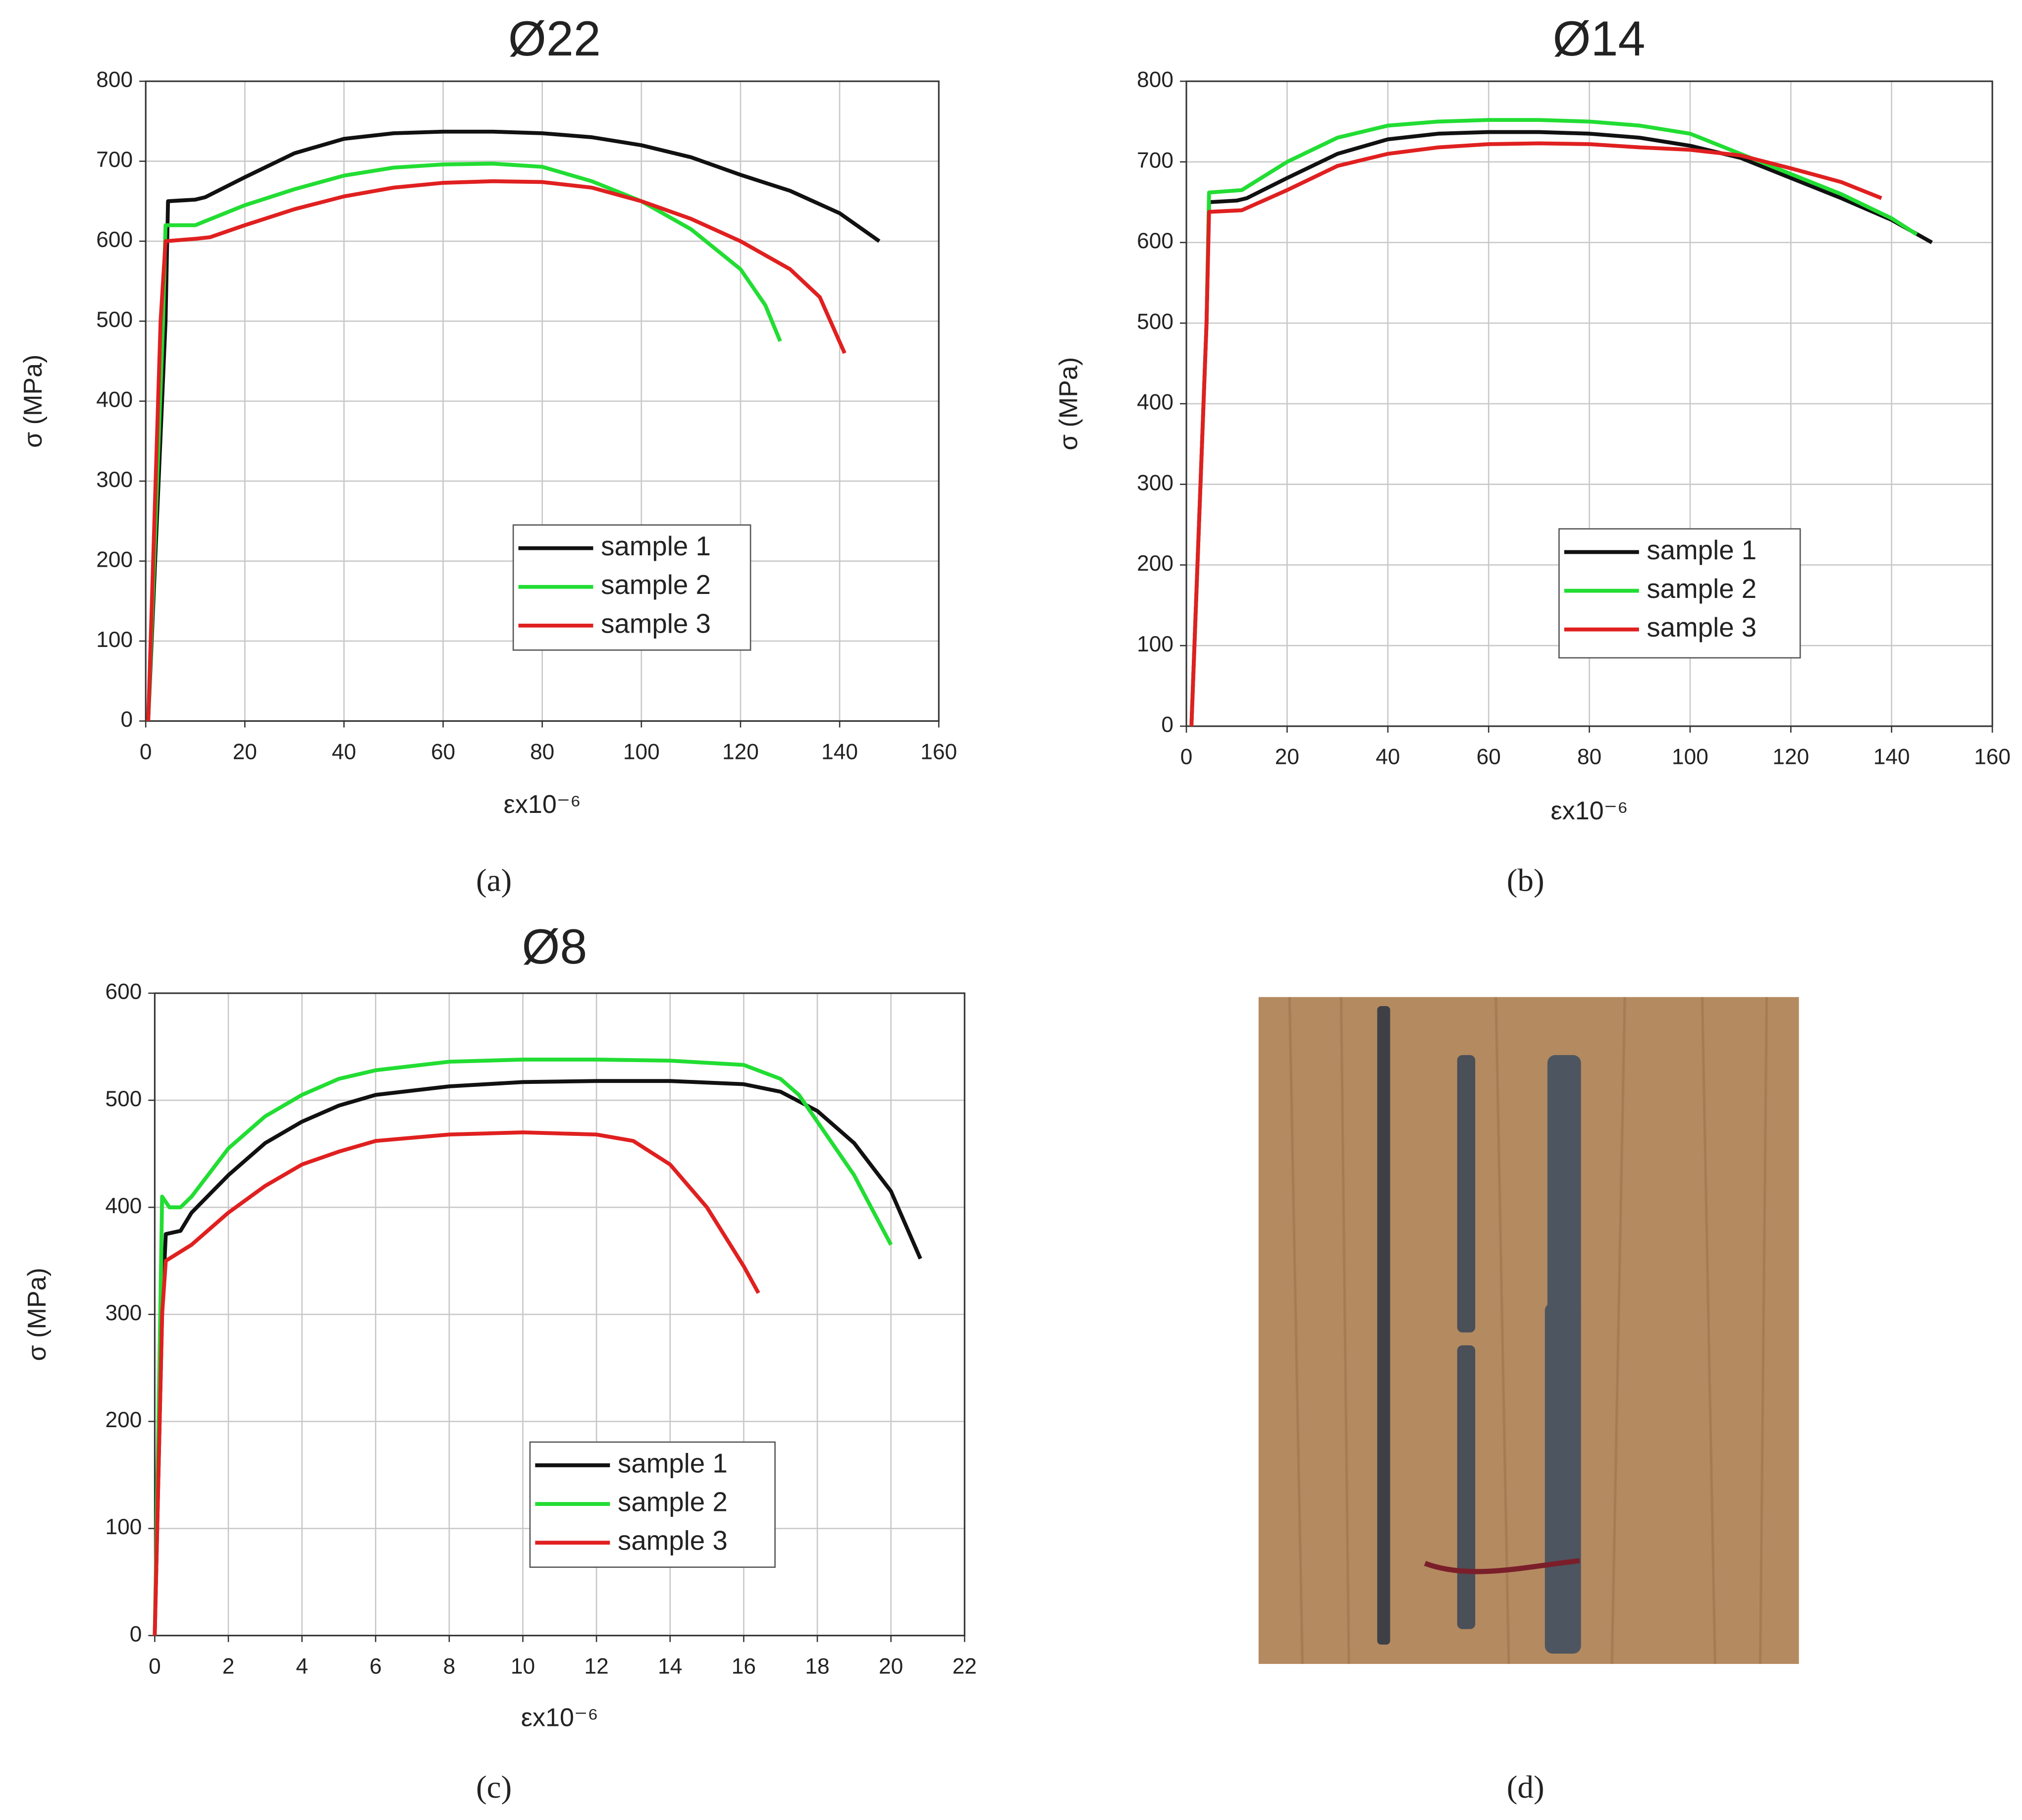 The width and height of the screenshot is (2022, 1820). I want to click on x-tick-label: 2, so click(229, 1666).